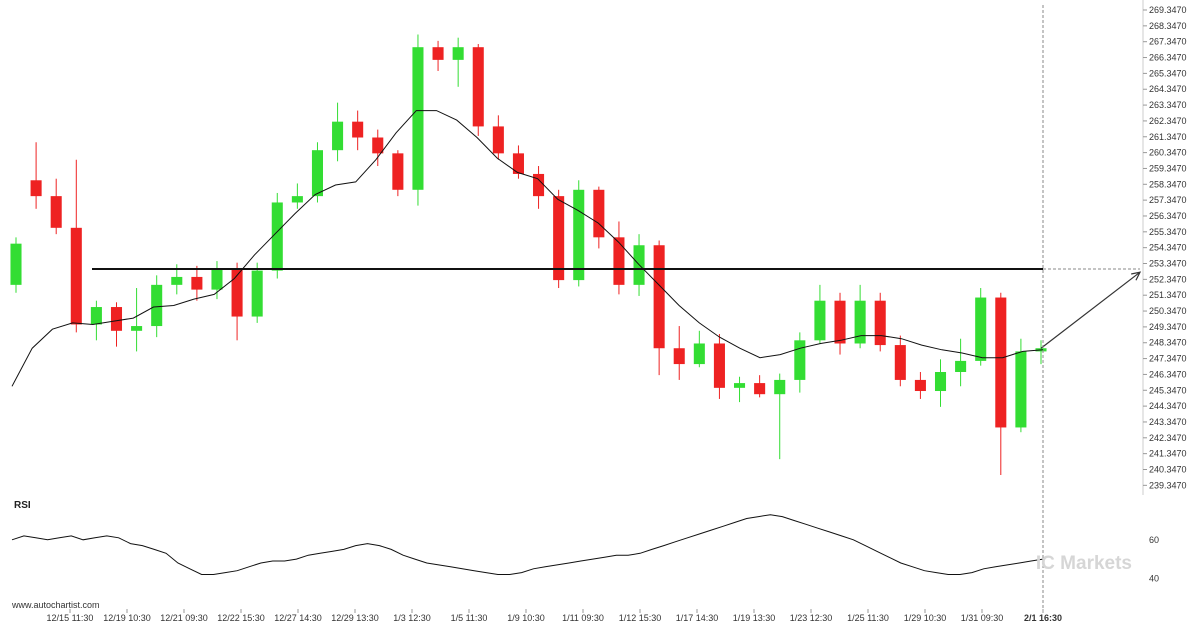 This screenshot has height=630, width=1200. What do you see at coordinates (1168, 422) in the screenshot?
I see `price-tick-label: 243.3470` at bounding box center [1168, 422].